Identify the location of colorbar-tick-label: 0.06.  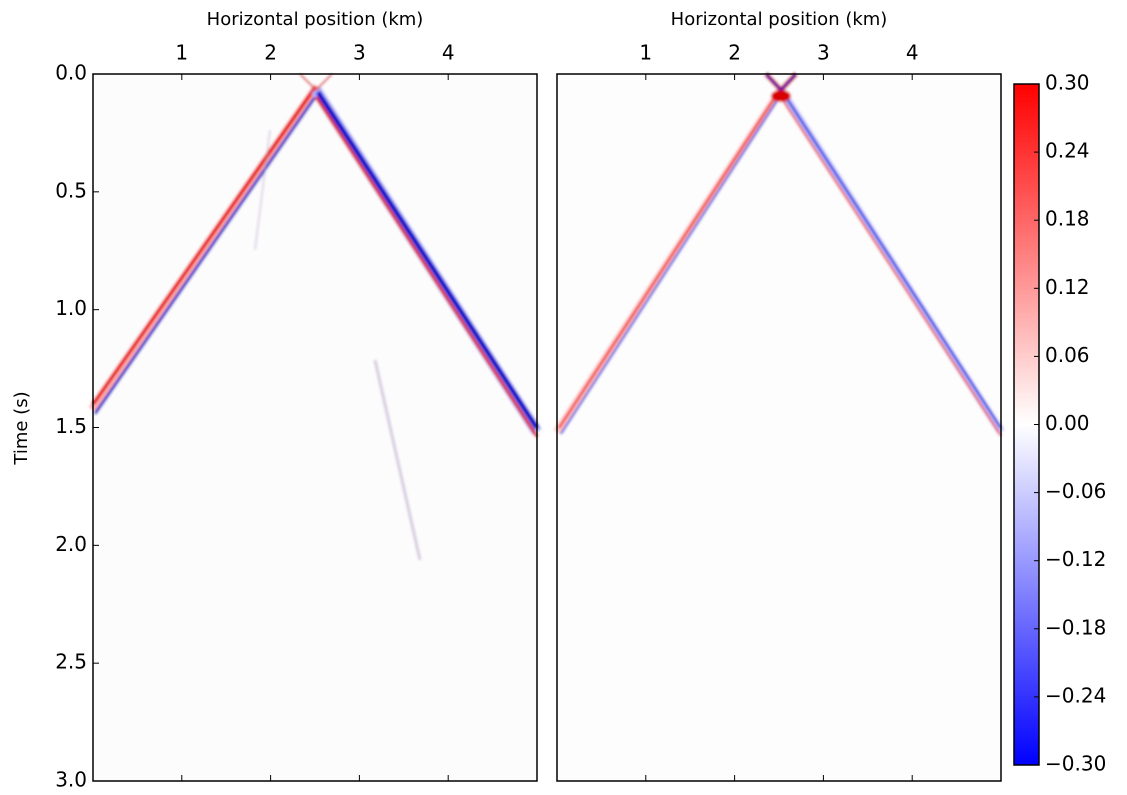
(1067, 355).